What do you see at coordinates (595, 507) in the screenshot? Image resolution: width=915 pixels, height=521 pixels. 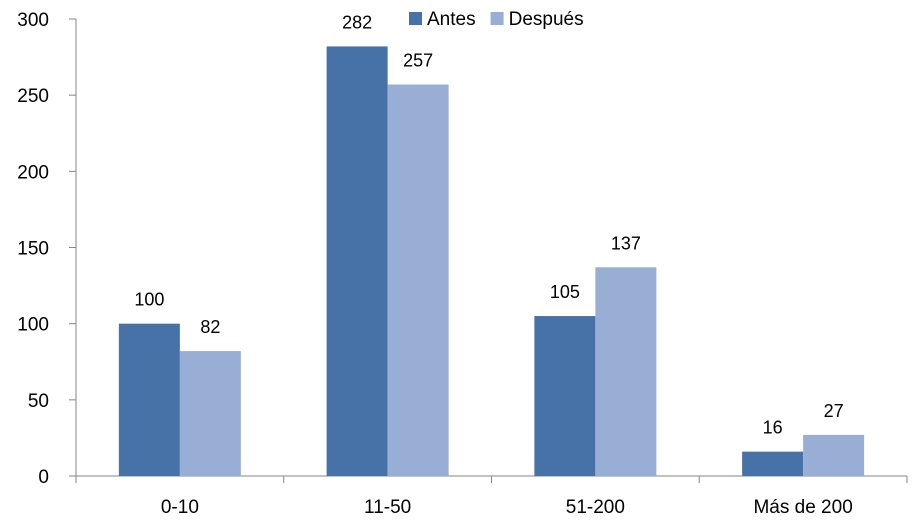 I see `x-tick-label: 51-200` at bounding box center [595, 507].